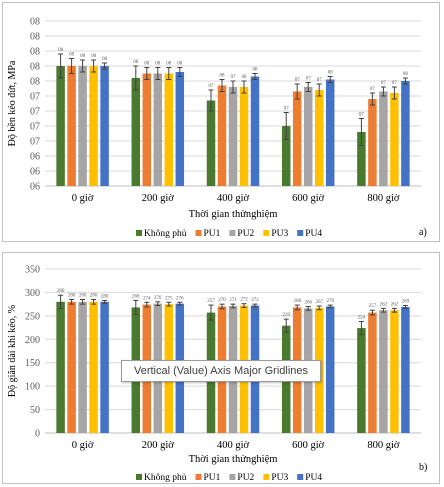 The image size is (444, 487). I want to click on chart-a-legend-entry: PU1, so click(212, 234).